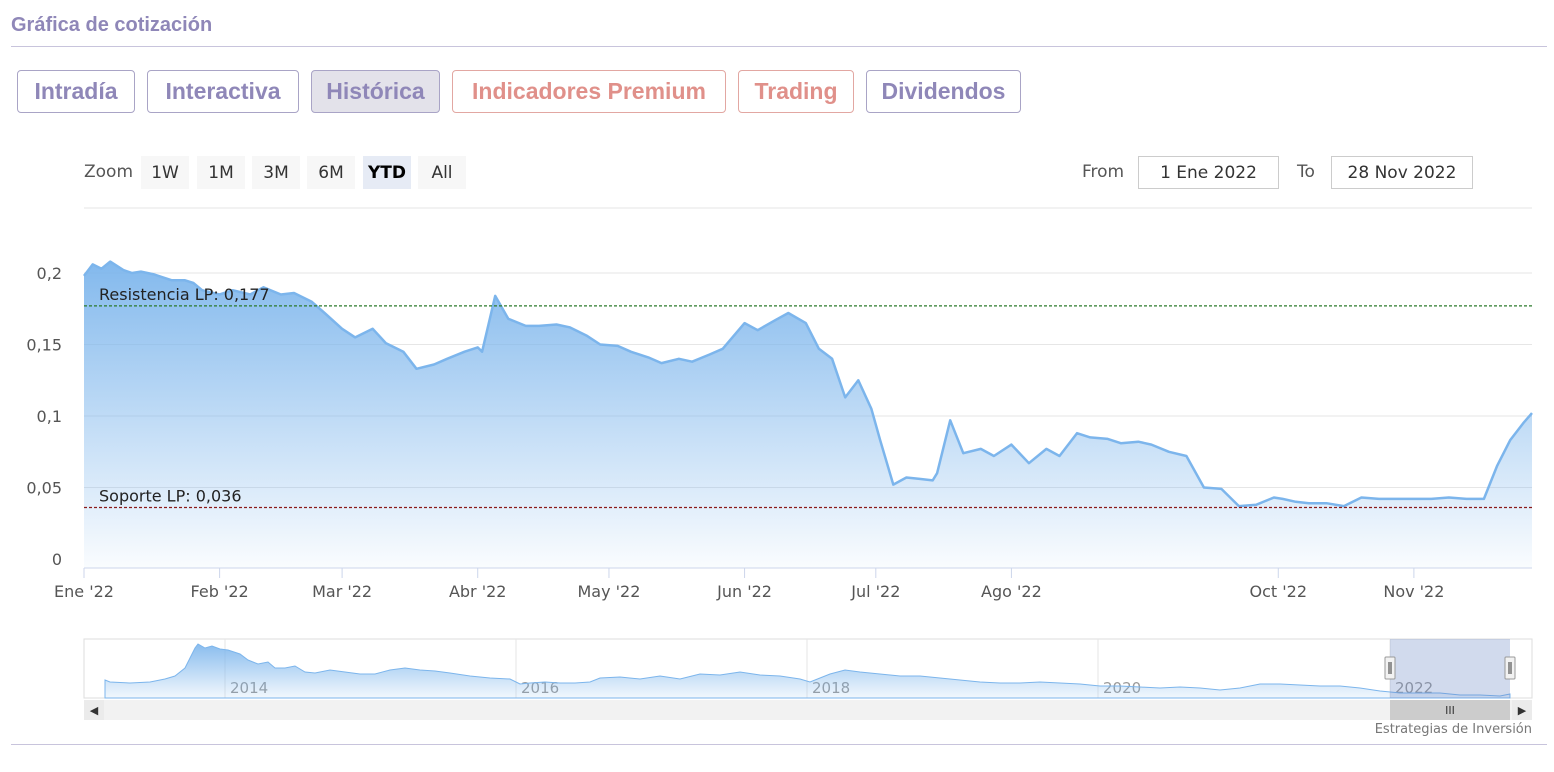  Describe the element at coordinates (1450, 668) in the screenshot. I see `navigator-selection` at that location.